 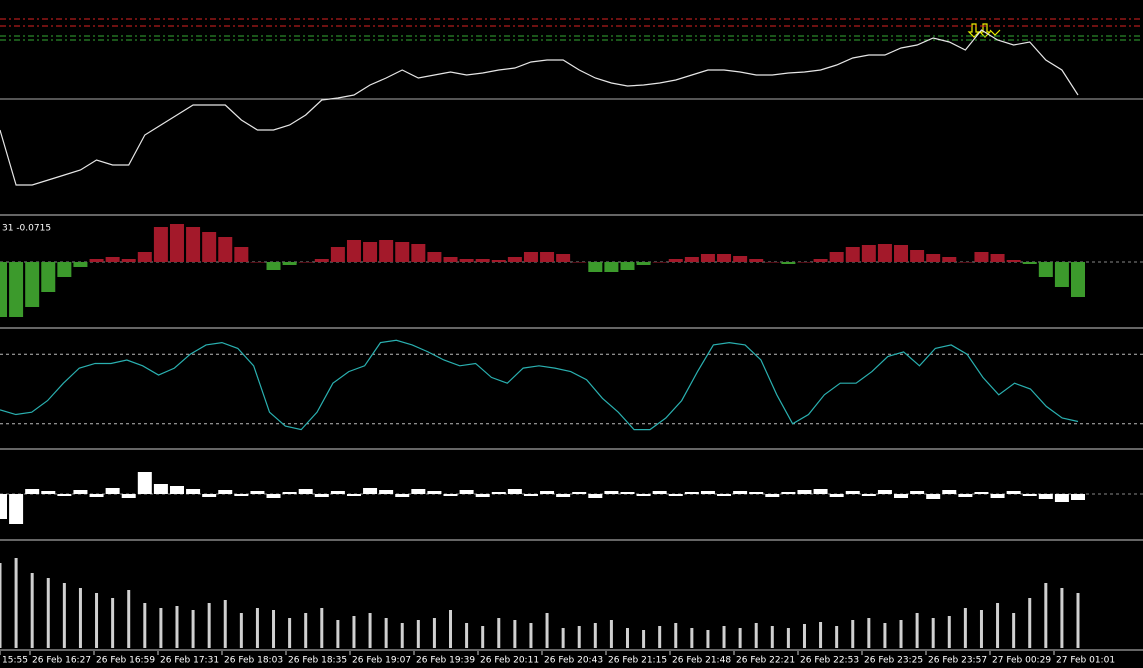 I want to click on time-label: 26 Feb 18:35, so click(x=317, y=661).